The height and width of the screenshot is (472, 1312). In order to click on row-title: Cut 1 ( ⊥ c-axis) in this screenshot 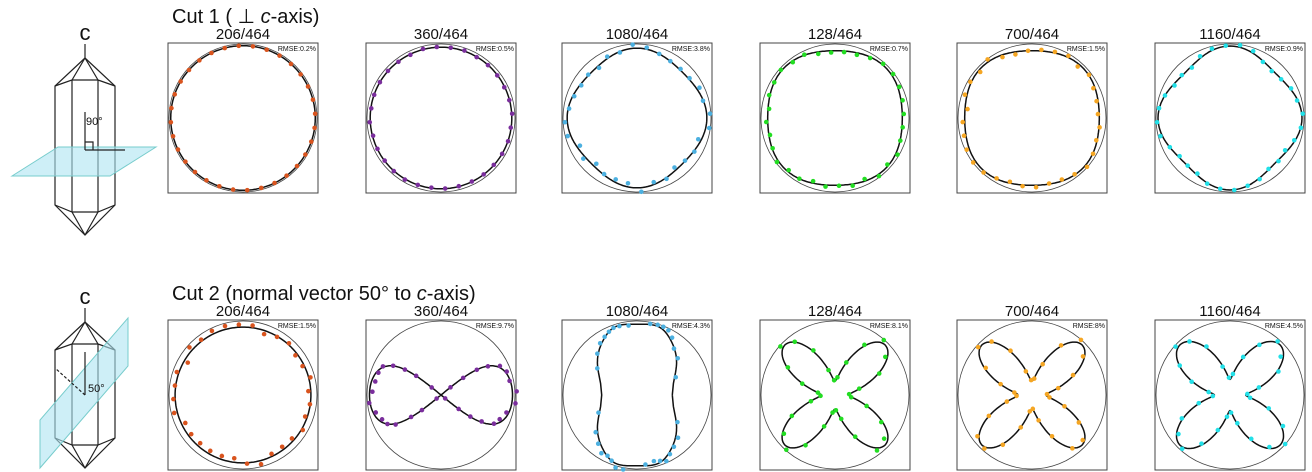, I will do `click(245, 17)`.